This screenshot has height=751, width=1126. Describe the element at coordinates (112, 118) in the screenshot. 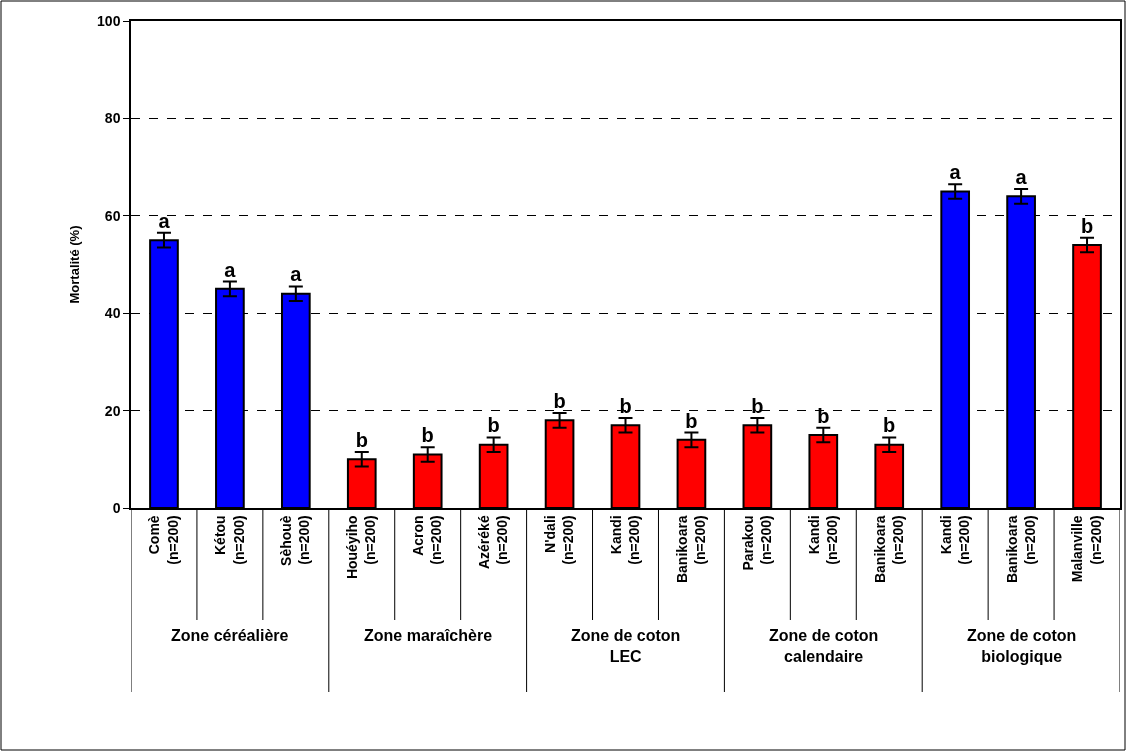

I see `y-tick-label: 80` at that location.